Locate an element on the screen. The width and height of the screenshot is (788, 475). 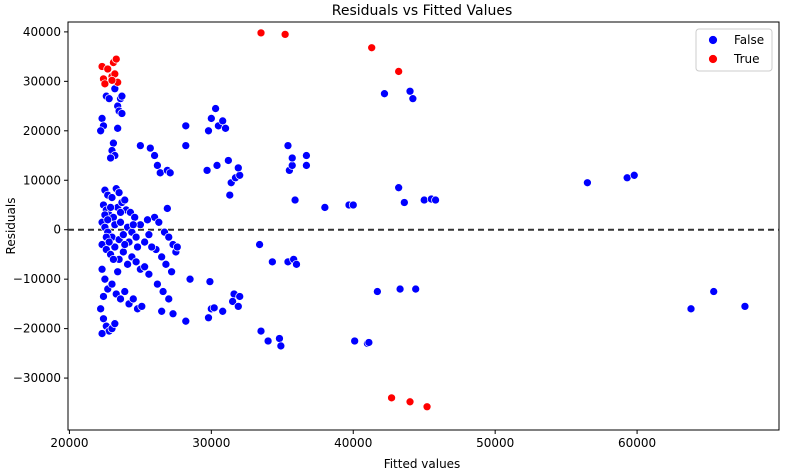
legend-marker-false is located at coordinates (713, 40).